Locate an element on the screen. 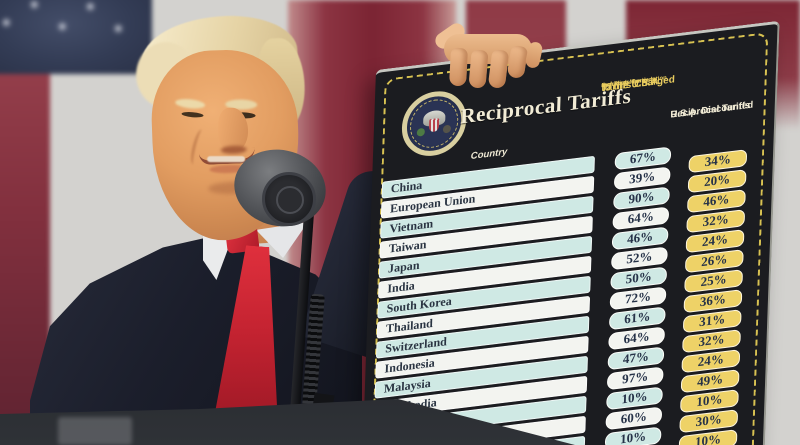  flag-star-field: ✶ ✶ ✶ ✶ ✶ is located at coordinates (76, 37).